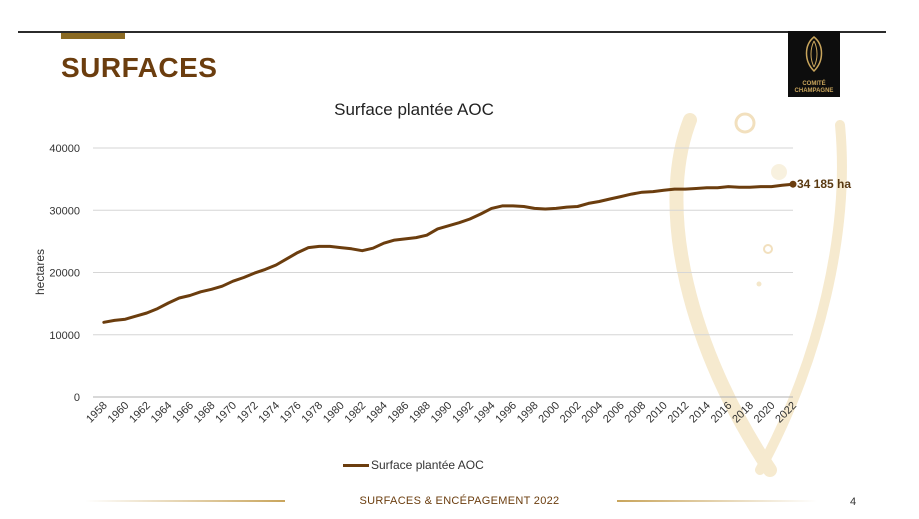 This screenshot has height=519, width=919. What do you see at coordinates (452, 32) in the screenshot?
I see `top-rule` at bounding box center [452, 32].